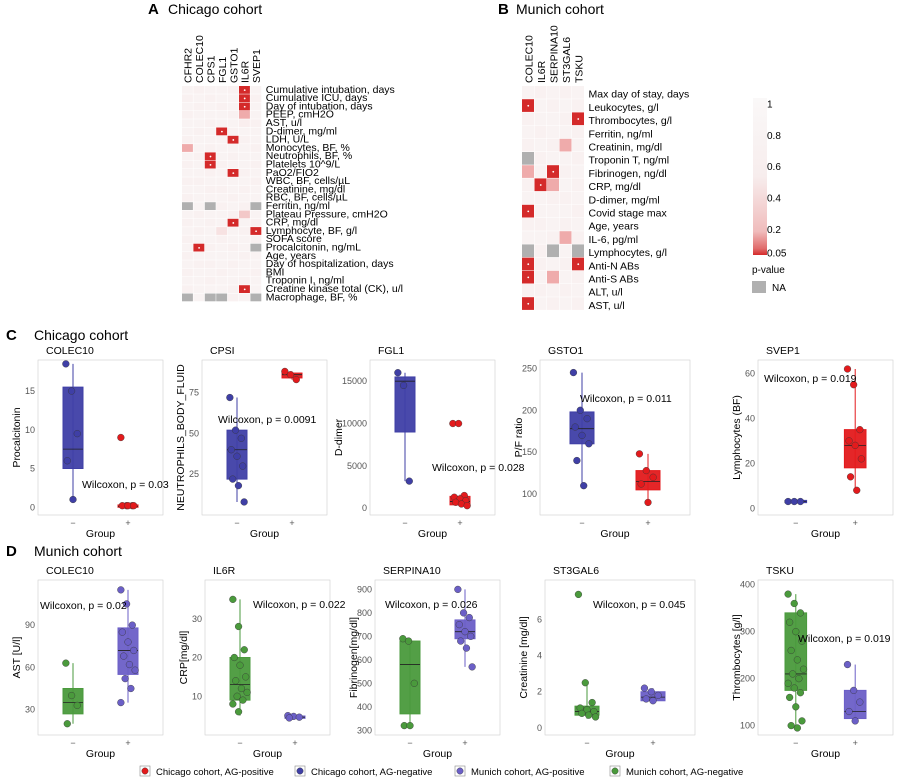  I want to click on x-axis-label: Group, so click(619, 754).